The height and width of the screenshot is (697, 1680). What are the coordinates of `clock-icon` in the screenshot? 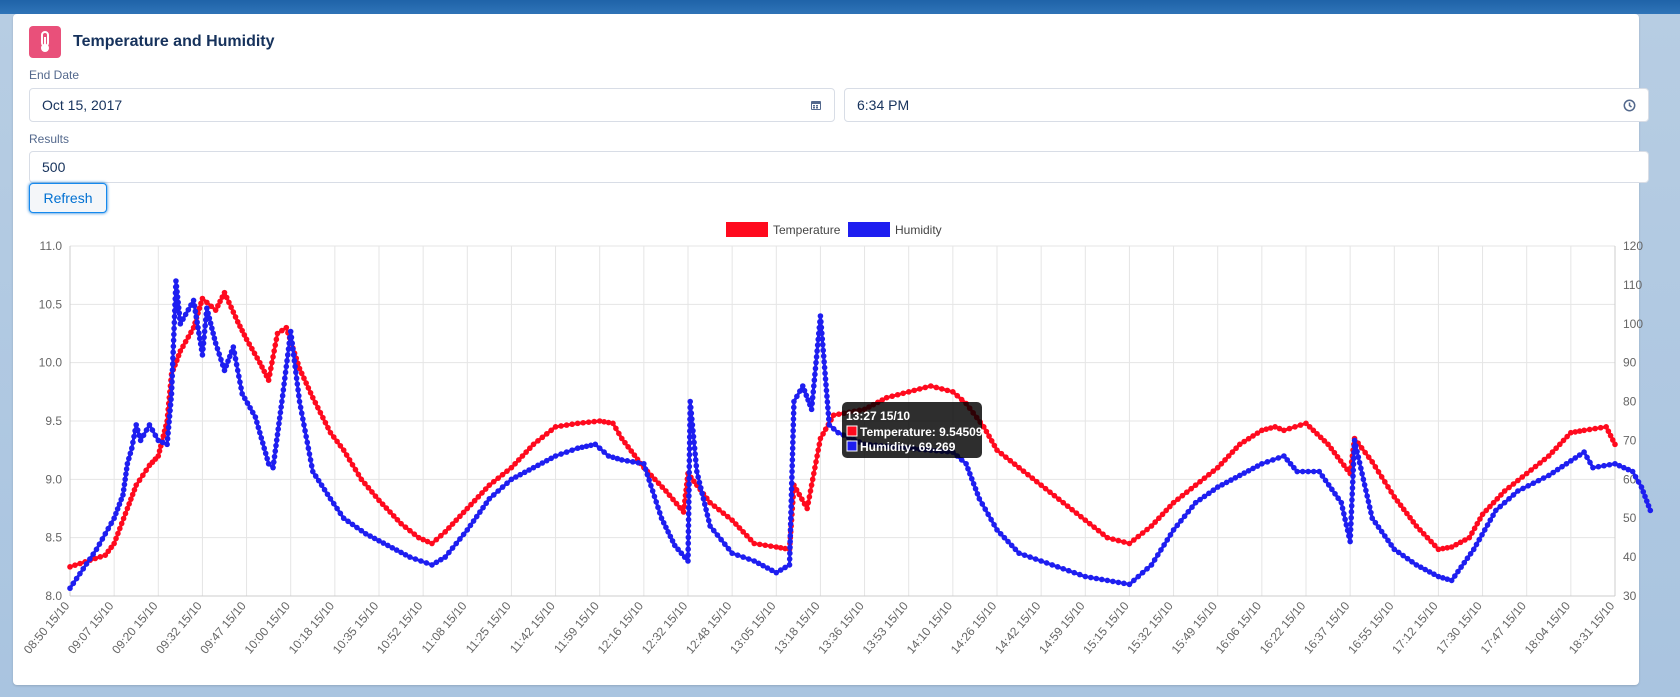 It's located at (1629, 105).